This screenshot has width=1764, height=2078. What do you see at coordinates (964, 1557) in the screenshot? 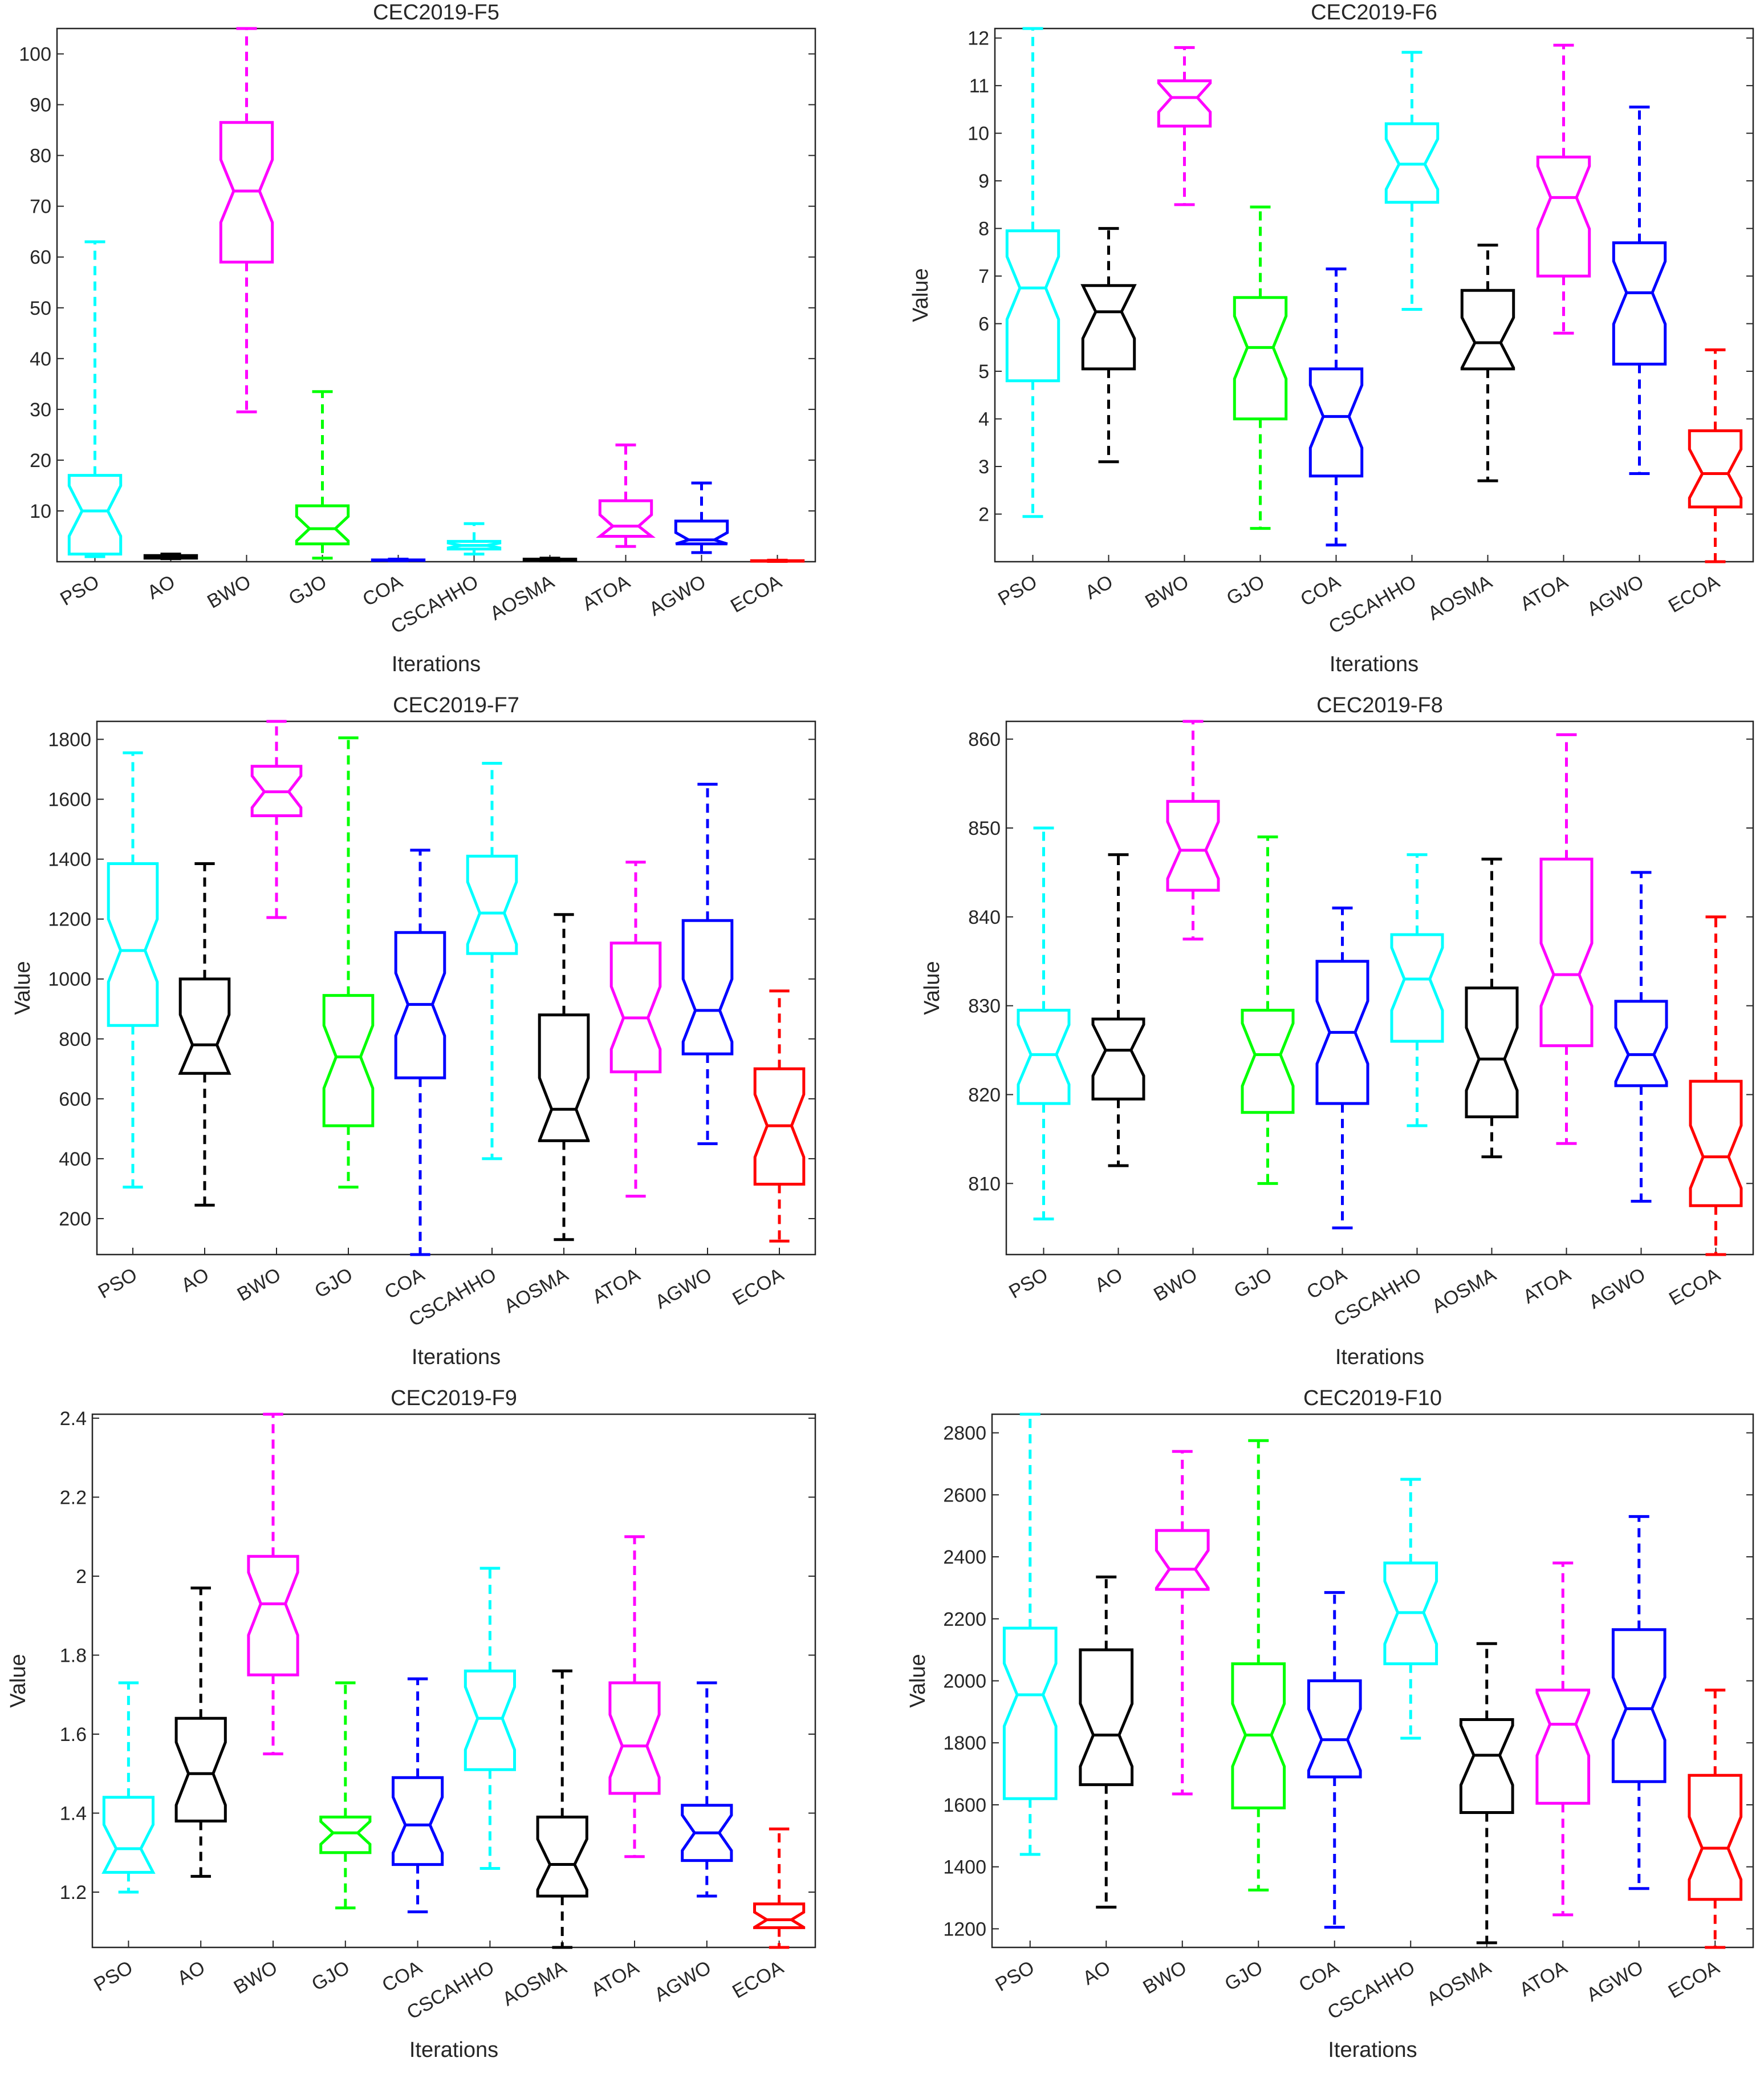
I see `y-tick-label: 2400` at bounding box center [964, 1557].